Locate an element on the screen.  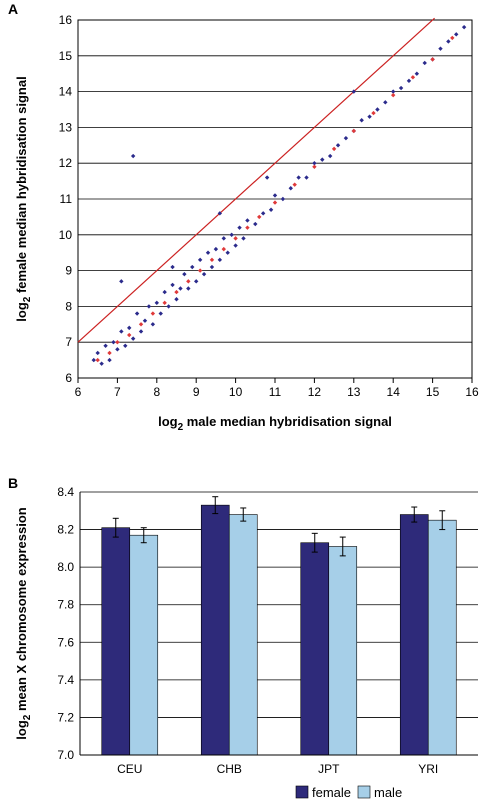
x-tick-label: 12 is located at coordinates (315, 392).